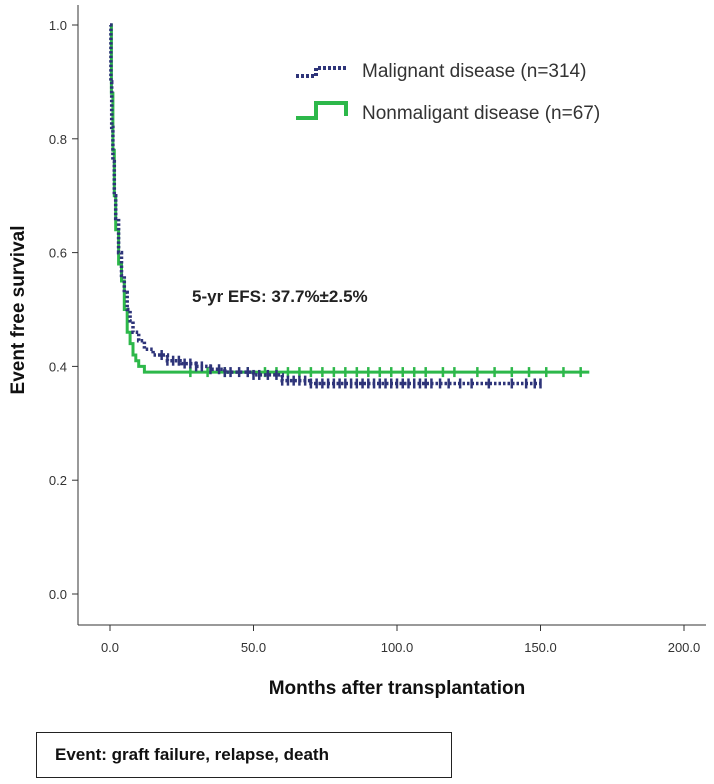 The image size is (714, 784). I want to click on y-ticks: 0.0 0.2 0.4 0.6 0.8 1.0, so click(63, 310).